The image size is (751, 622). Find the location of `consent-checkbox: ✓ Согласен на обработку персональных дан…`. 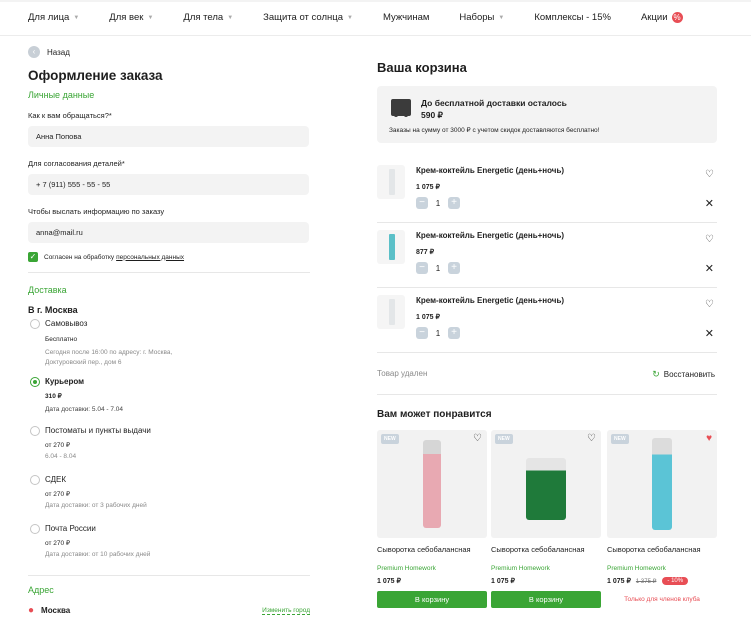

consent-checkbox: ✓ Согласен на обработку персональных дан… is located at coordinates (169, 257).